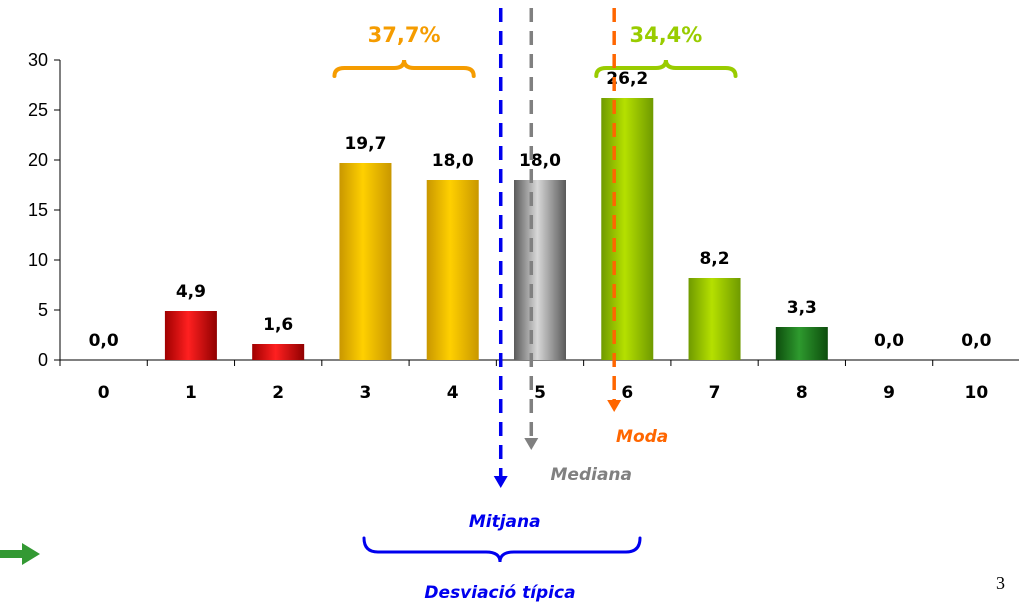 This screenshot has width=1019, height=604. I want to click on y-tick-label: 30, so click(38, 60).